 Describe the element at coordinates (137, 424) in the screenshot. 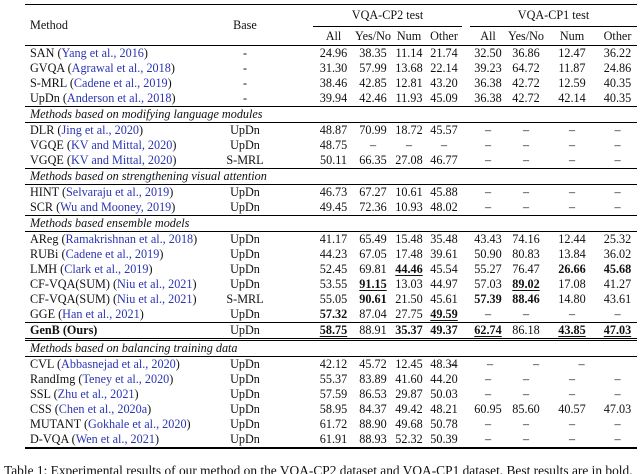

I see `citation-link: Gokhale et al., 2020` at that location.